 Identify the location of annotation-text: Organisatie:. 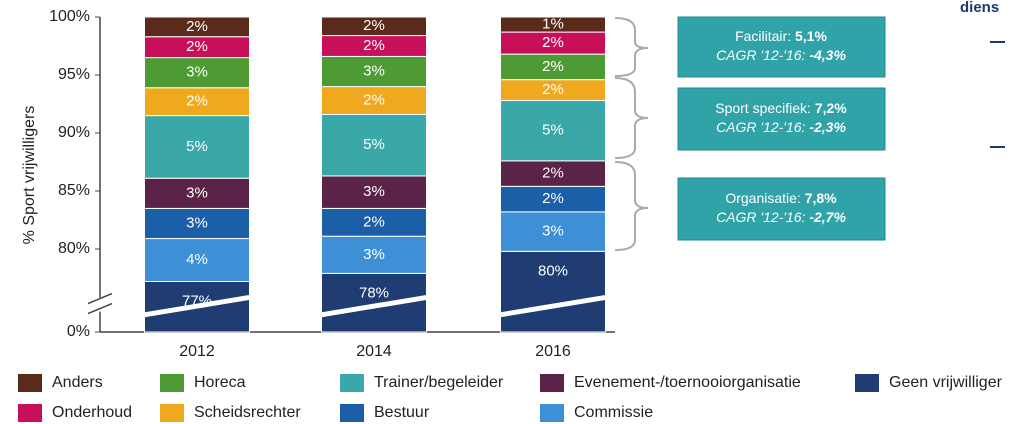
(764, 198).